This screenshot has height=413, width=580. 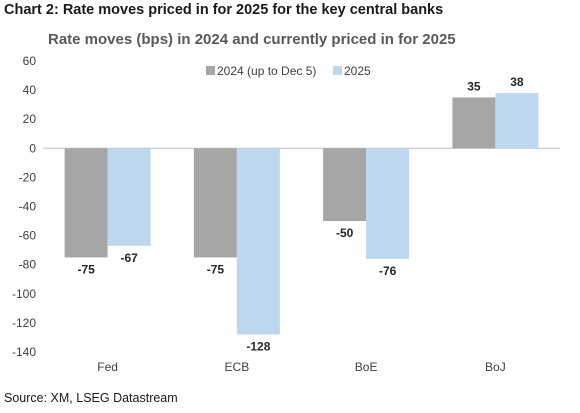 What do you see at coordinates (30, 90) in the screenshot?
I see `y-tick-label: 40` at bounding box center [30, 90].